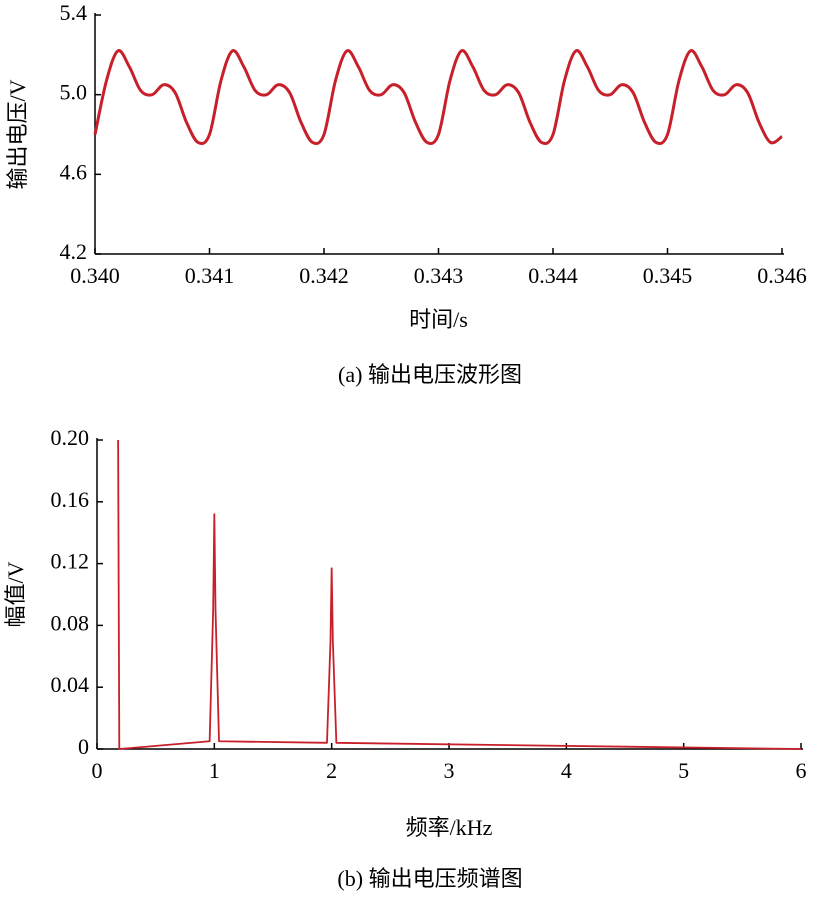  What do you see at coordinates (74, 92) in the screenshot?
I see `y-tick-label: 5.0` at bounding box center [74, 92].